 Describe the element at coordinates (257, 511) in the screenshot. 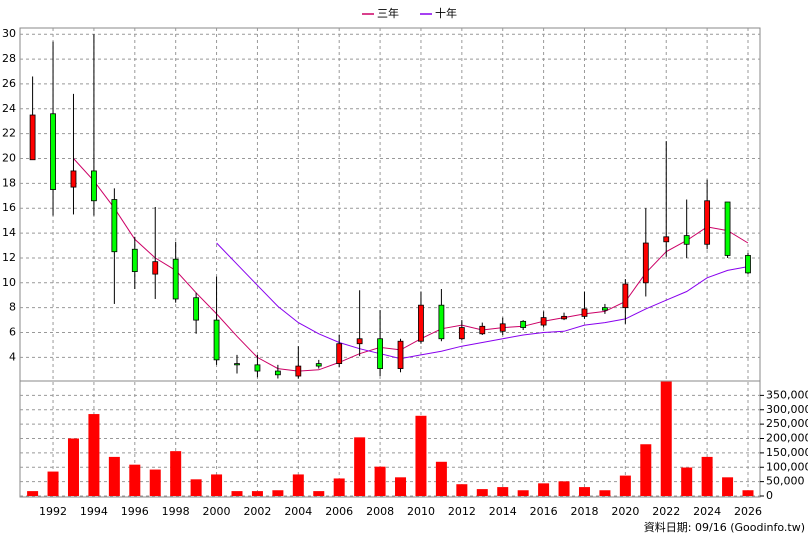

I see `x-tick-label: 2002` at that location.